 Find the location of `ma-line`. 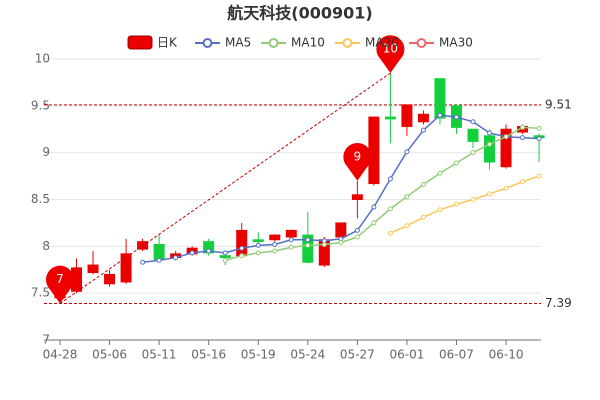

ma-line is located at coordinates (465, 204).